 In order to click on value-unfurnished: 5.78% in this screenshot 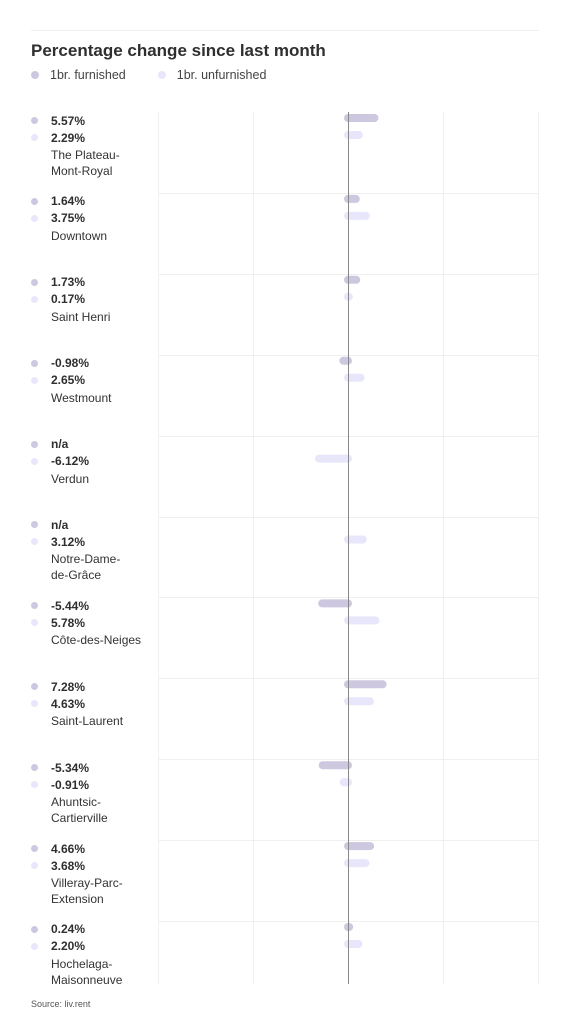, I will do `click(95, 622)`.